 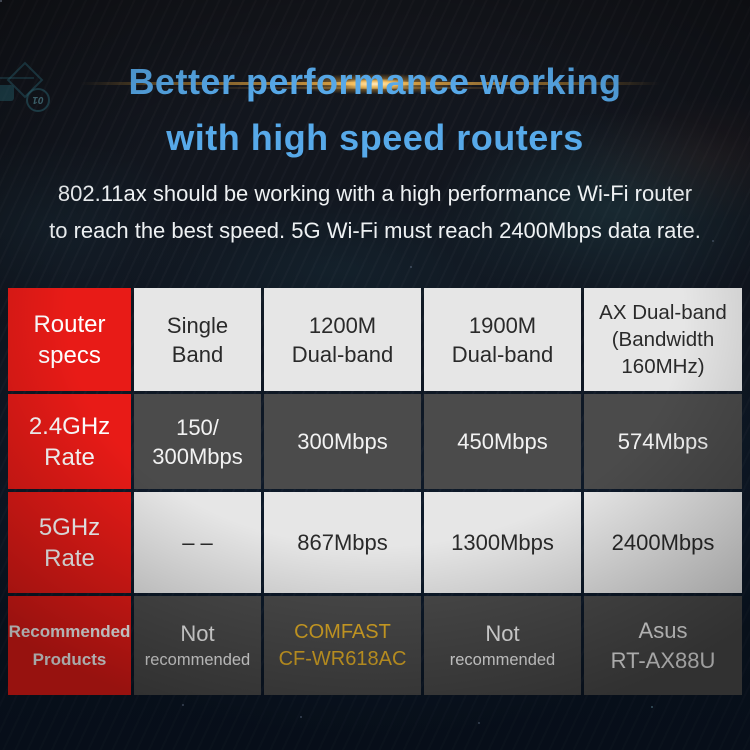 I want to click on page-title-line-1: Better performance working, so click(x=375, y=82).